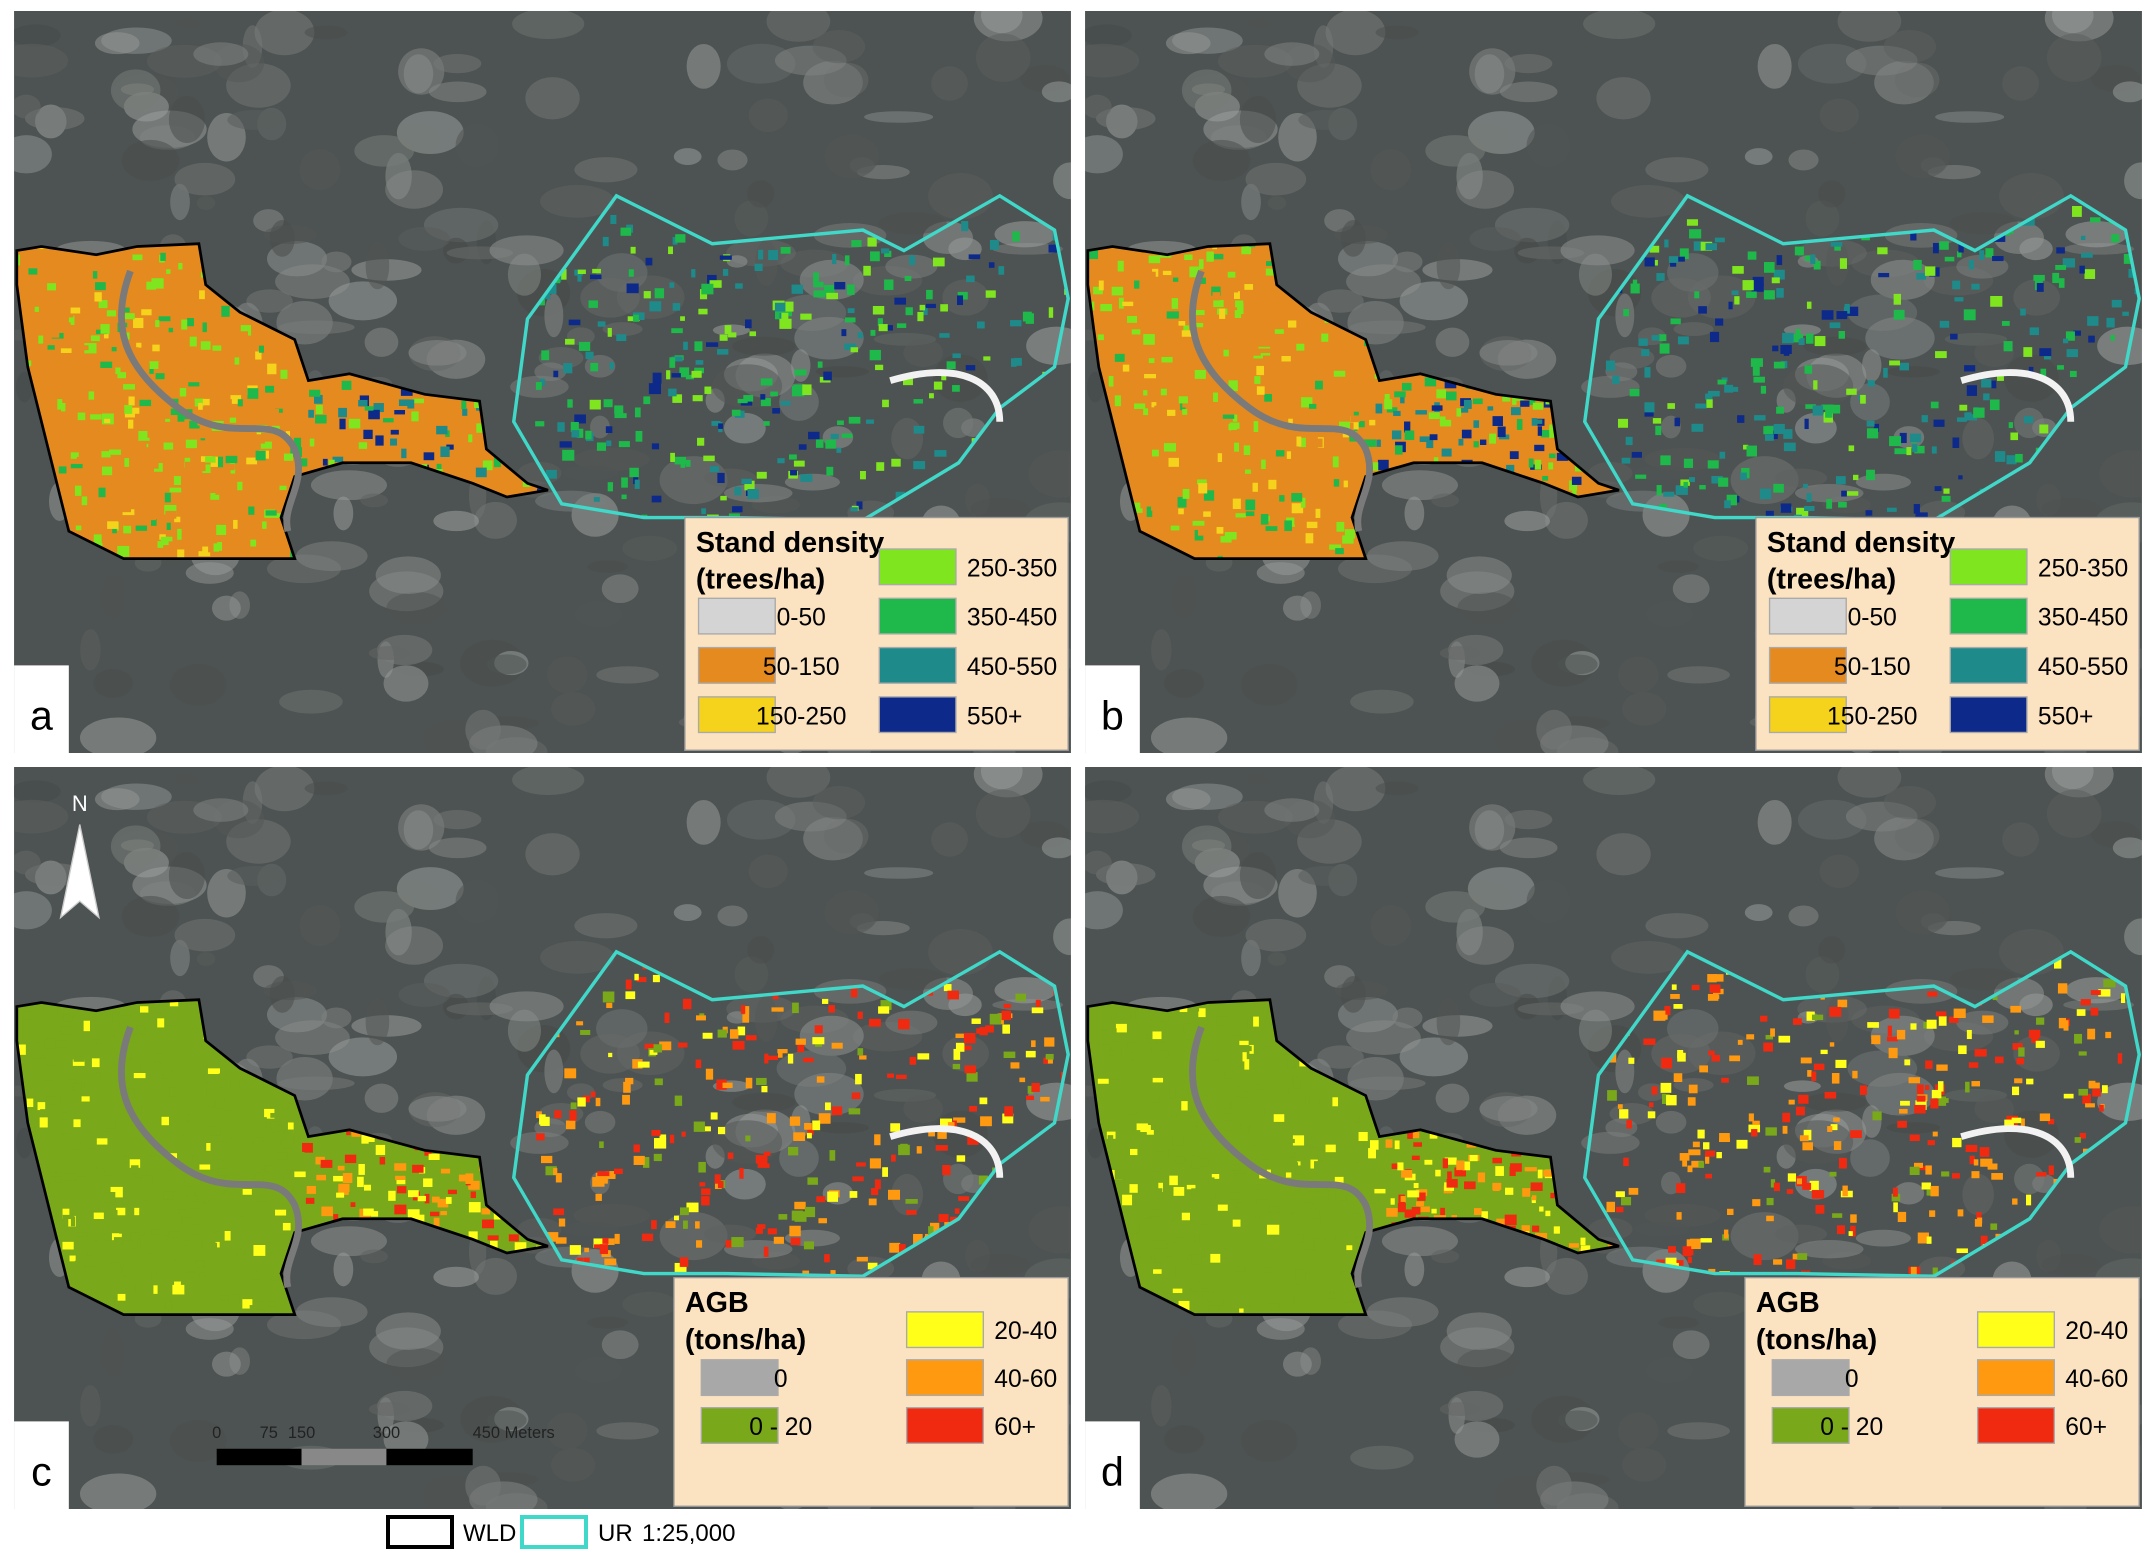  What do you see at coordinates (1353, 401) in the screenshot?
I see `wld-boundary` at bounding box center [1353, 401].